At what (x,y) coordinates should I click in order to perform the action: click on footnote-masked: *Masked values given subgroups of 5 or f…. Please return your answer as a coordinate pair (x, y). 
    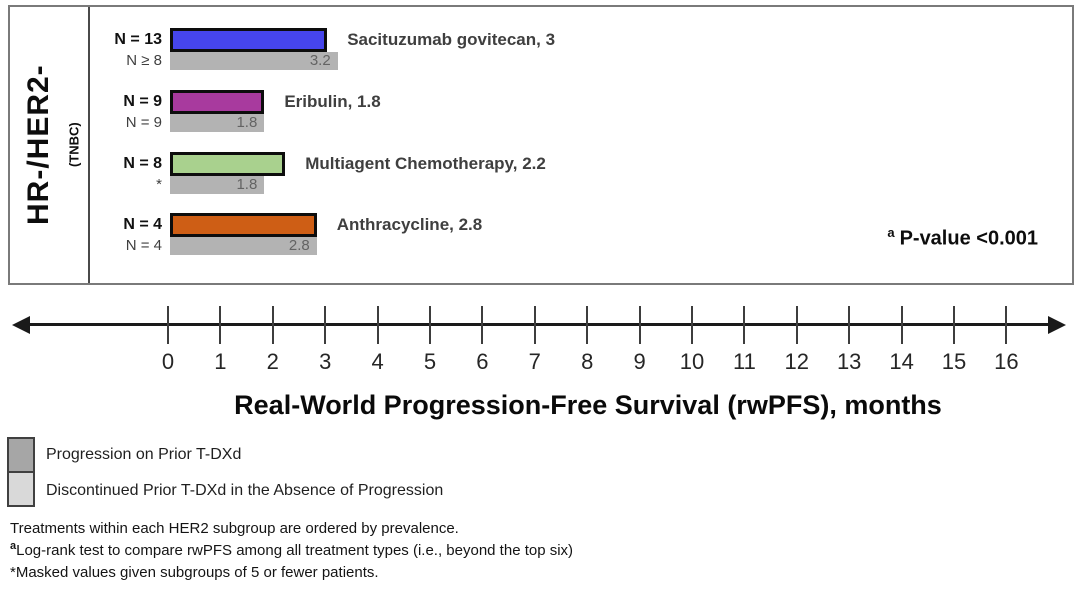
    Looking at the image, I should click on (194, 571).